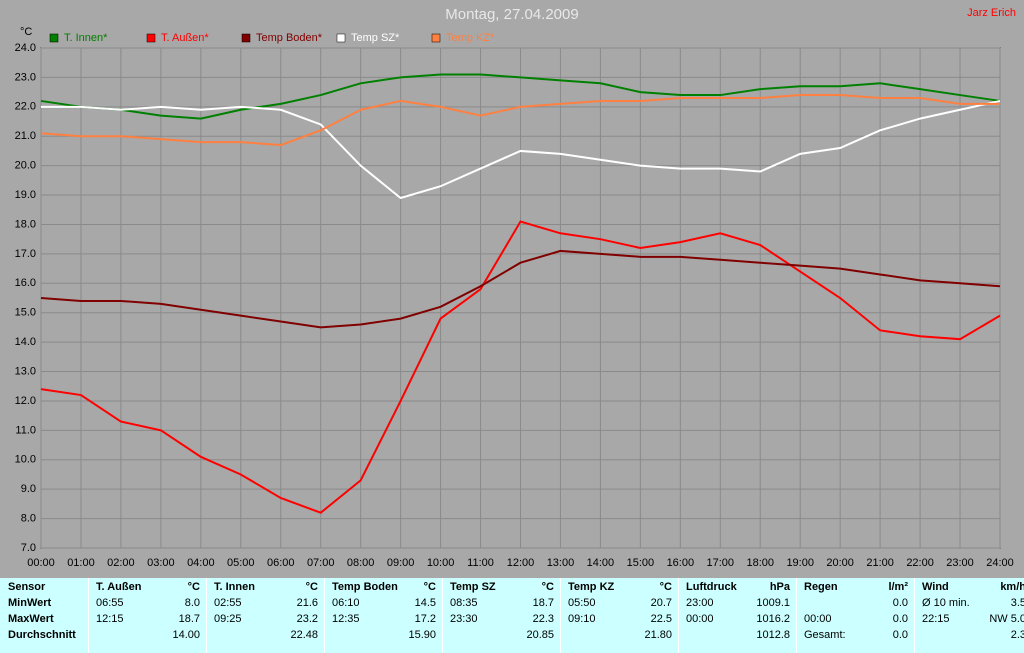 The image size is (1024, 653). Describe the element at coordinates (991, 13) in the screenshot. I see `author: Jarz Erich` at that location.